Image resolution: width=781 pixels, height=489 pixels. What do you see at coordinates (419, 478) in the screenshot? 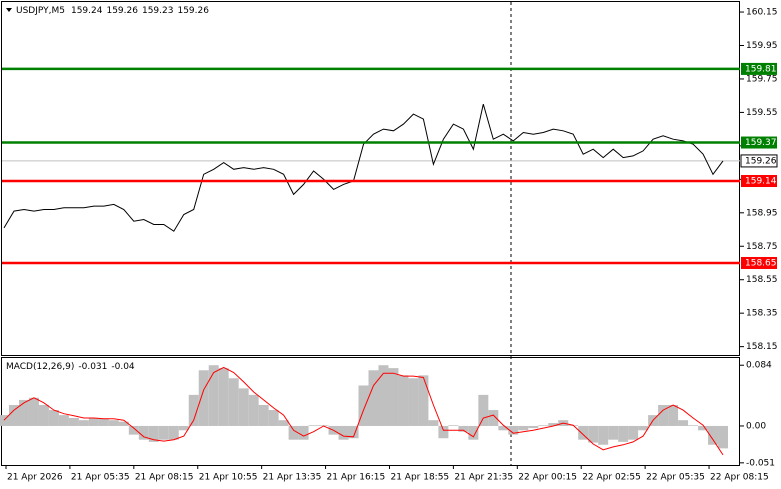
I see `x-tick-label: 21 Apr 18:55` at bounding box center [419, 478].